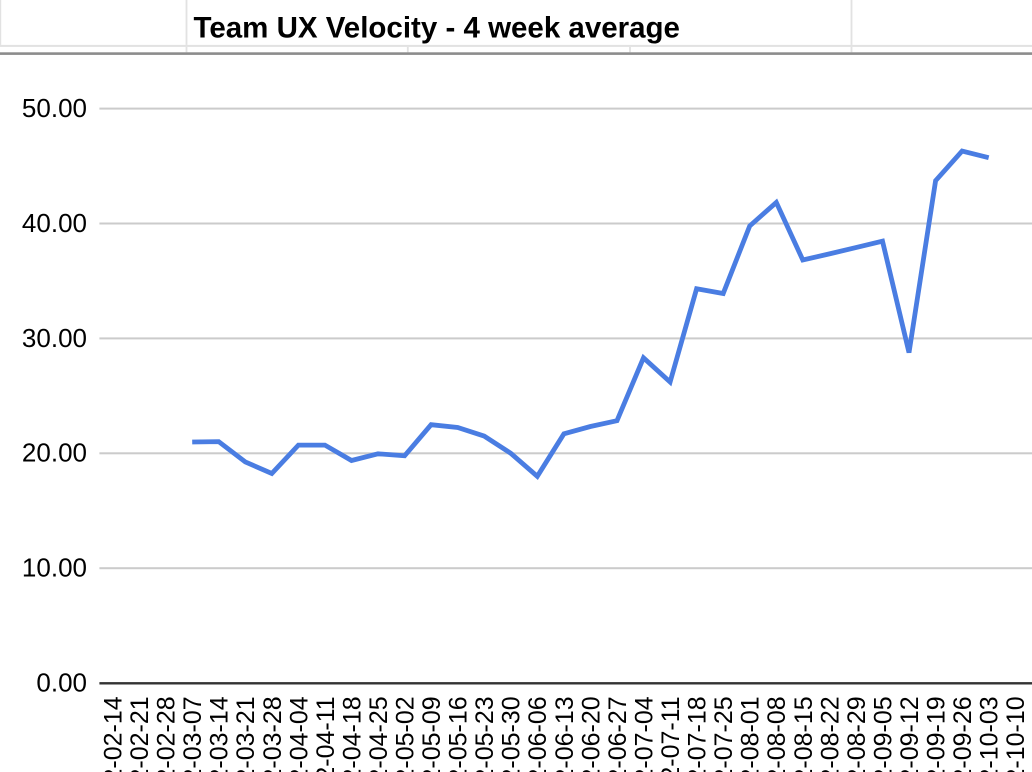 Image resolution: width=1032 pixels, height=772 pixels. What do you see at coordinates (220, 734) in the screenshot?
I see `svg-text: 2022-03-14` at bounding box center [220, 734].